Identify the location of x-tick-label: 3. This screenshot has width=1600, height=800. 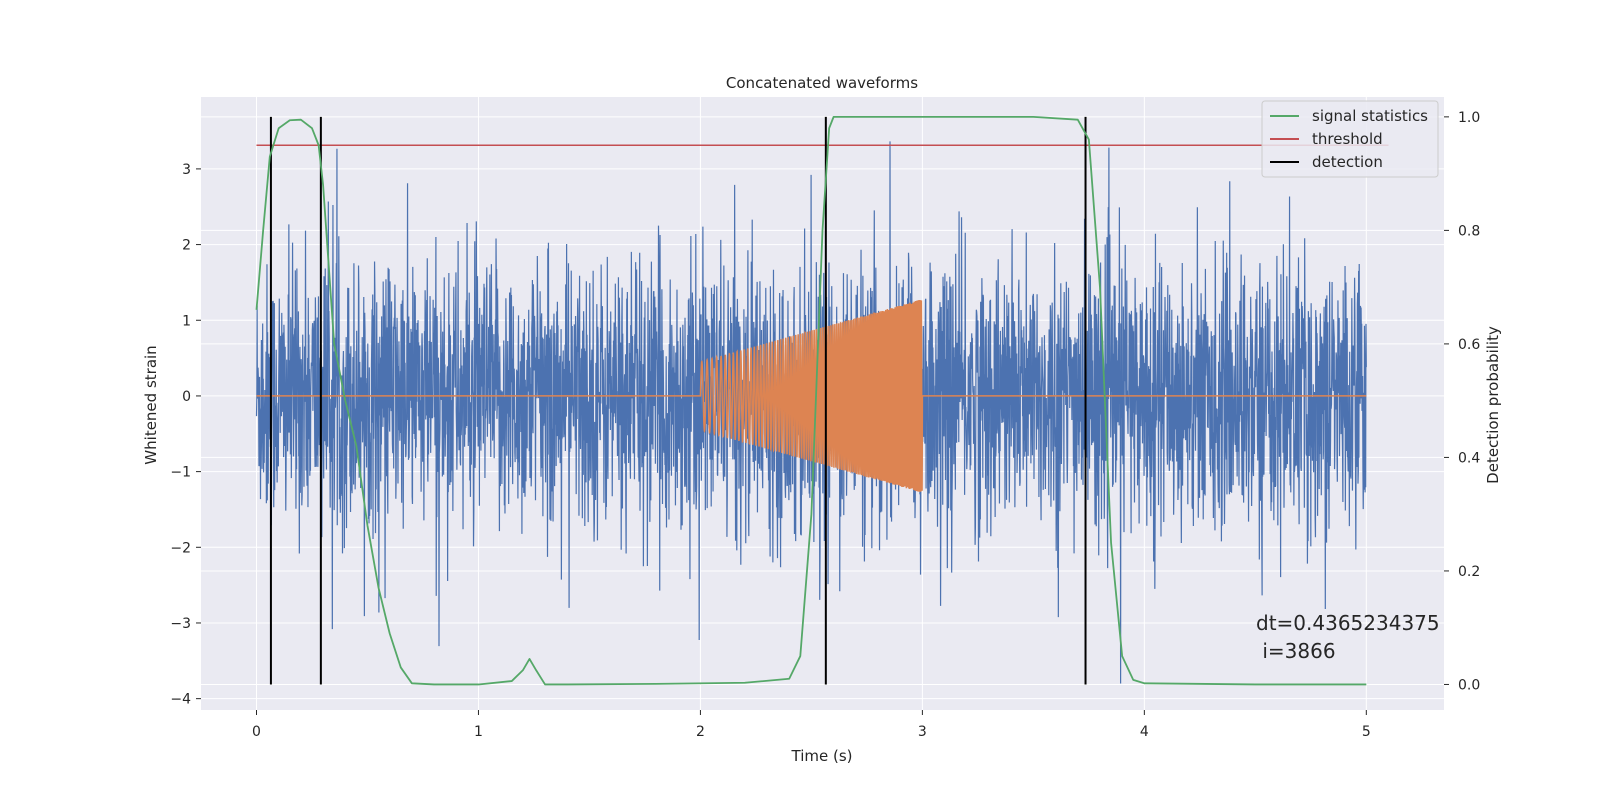
(922, 732).